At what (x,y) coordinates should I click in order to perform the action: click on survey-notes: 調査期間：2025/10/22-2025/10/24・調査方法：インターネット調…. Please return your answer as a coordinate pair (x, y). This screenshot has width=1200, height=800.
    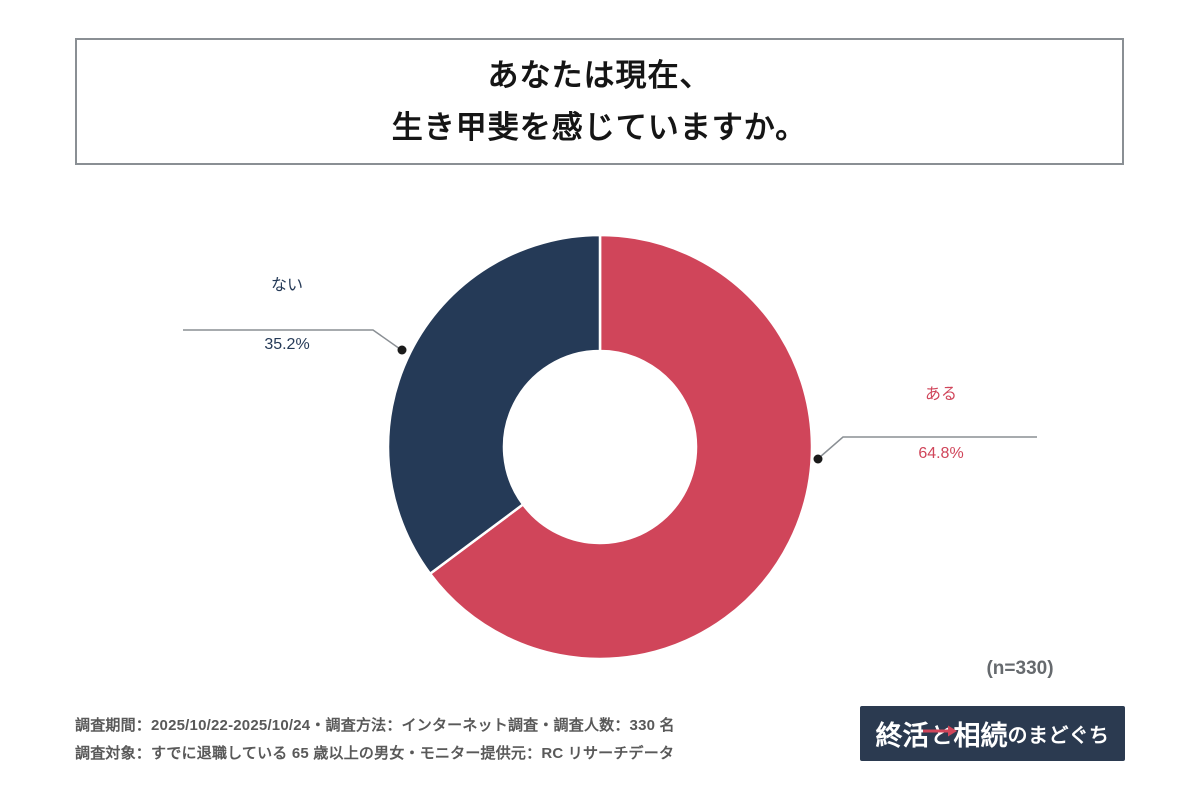
    Looking at the image, I should click on (375, 740).